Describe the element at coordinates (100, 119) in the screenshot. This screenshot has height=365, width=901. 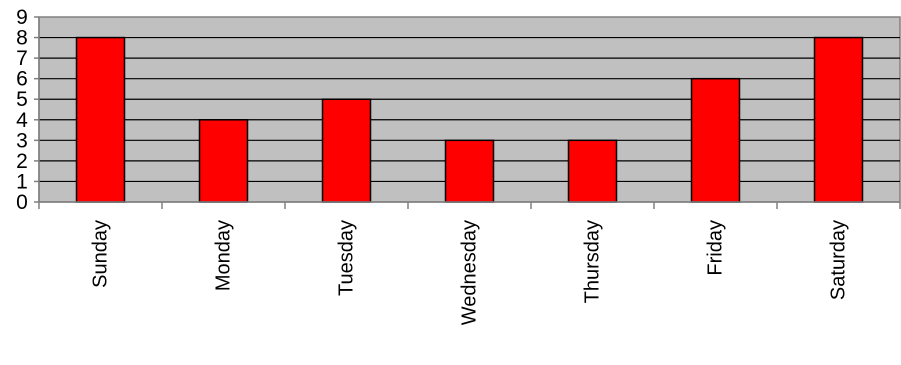
I see `bar-sunday` at that location.